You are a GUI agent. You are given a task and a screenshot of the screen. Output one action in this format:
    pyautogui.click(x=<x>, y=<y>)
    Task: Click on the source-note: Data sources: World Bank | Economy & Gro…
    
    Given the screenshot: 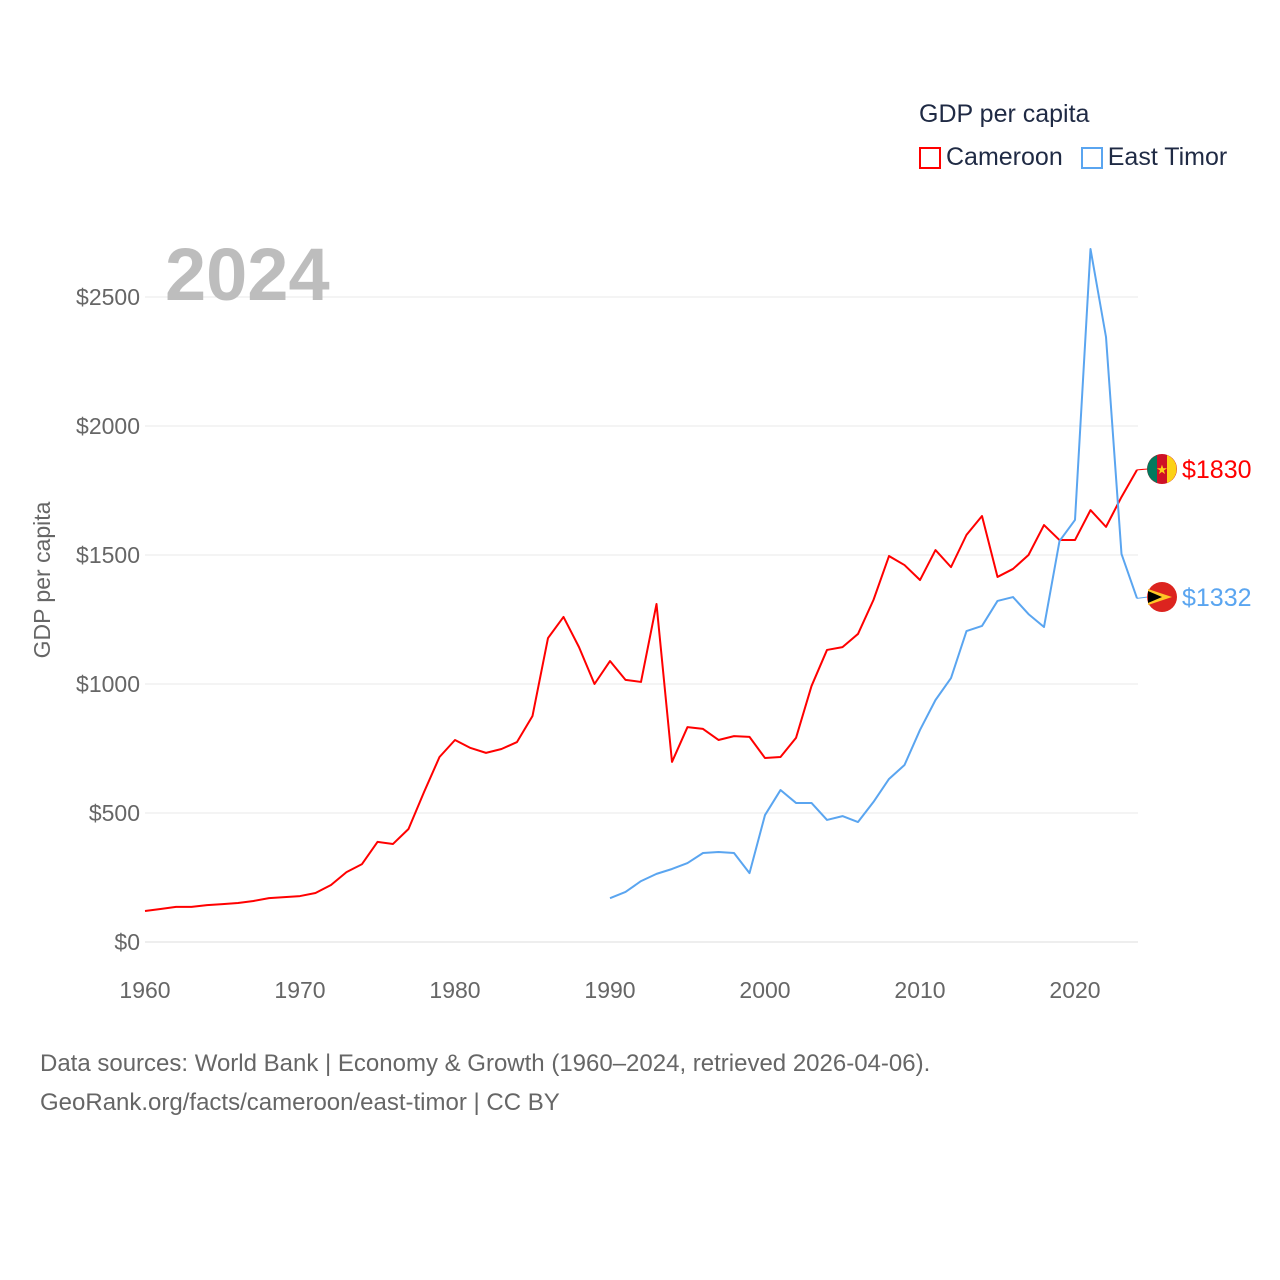 What is the action you would take?
    pyautogui.click(x=485, y=1083)
    